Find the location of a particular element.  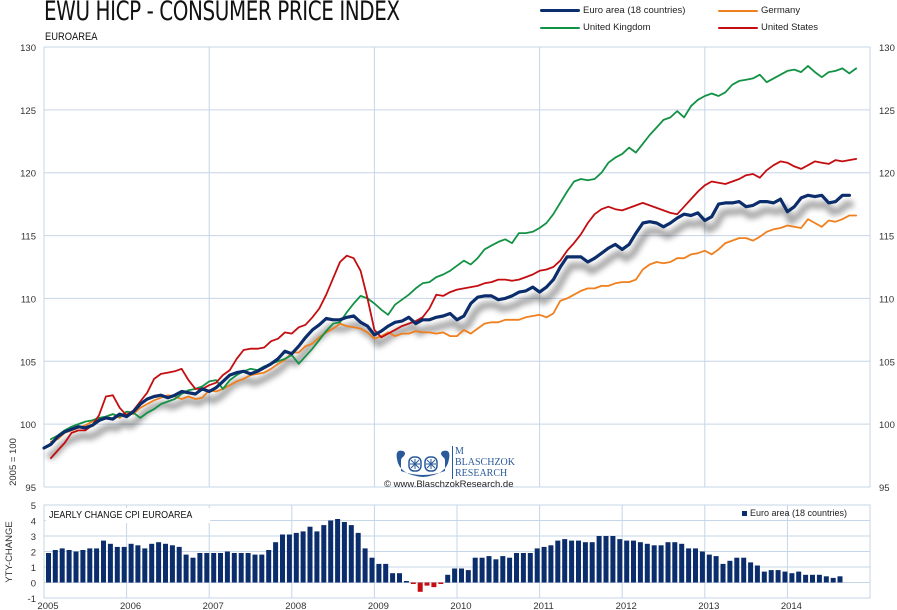

y-tick-label-left: 125 is located at coordinates (28, 111).